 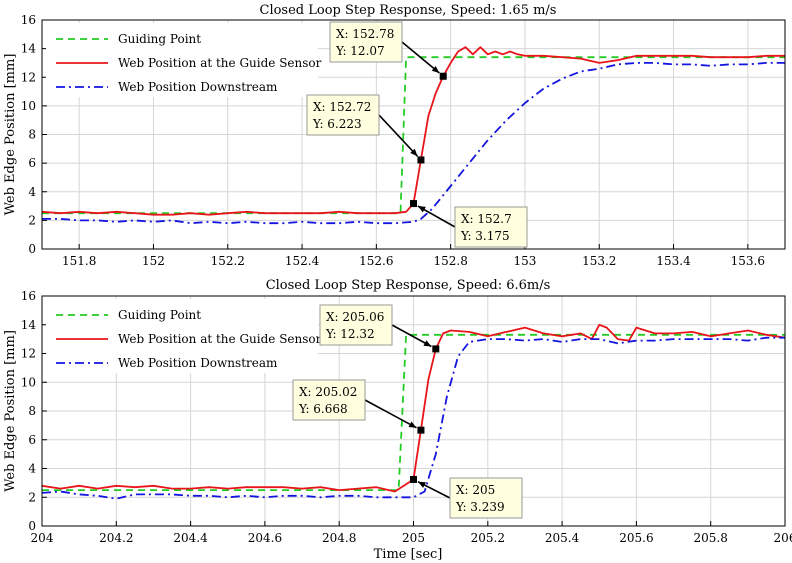 What do you see at coordinates (562, 538) in the screenshot?
I see `x-tick-label: 205.4` at bounding box center [562, 538].